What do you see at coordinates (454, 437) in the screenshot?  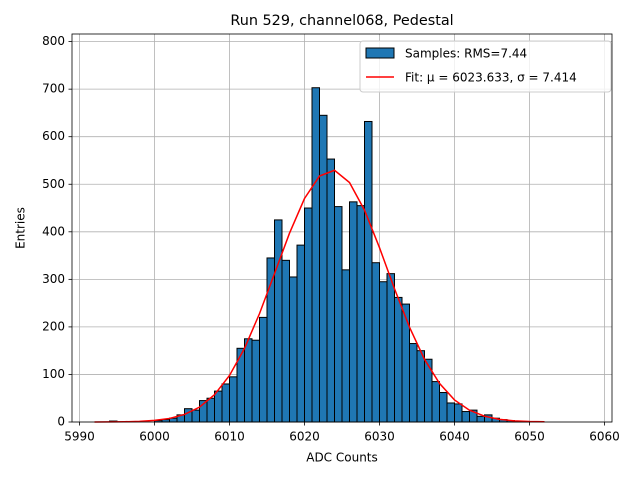 I see `x-tick-label: 6040` at bounding box center [454, 437].